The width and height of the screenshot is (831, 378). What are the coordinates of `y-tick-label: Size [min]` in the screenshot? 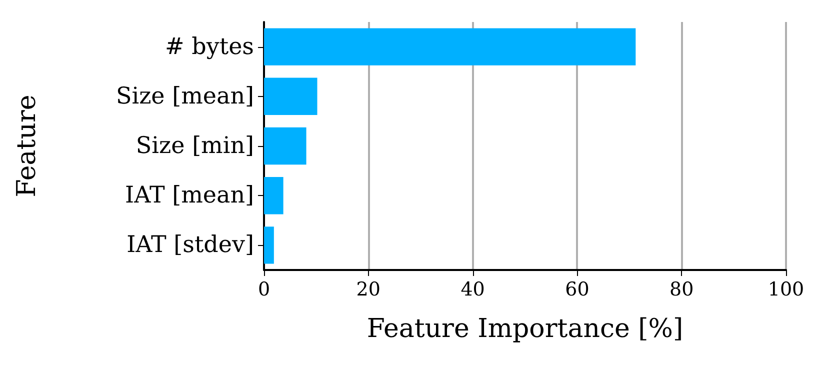 It's located at (195, 146).